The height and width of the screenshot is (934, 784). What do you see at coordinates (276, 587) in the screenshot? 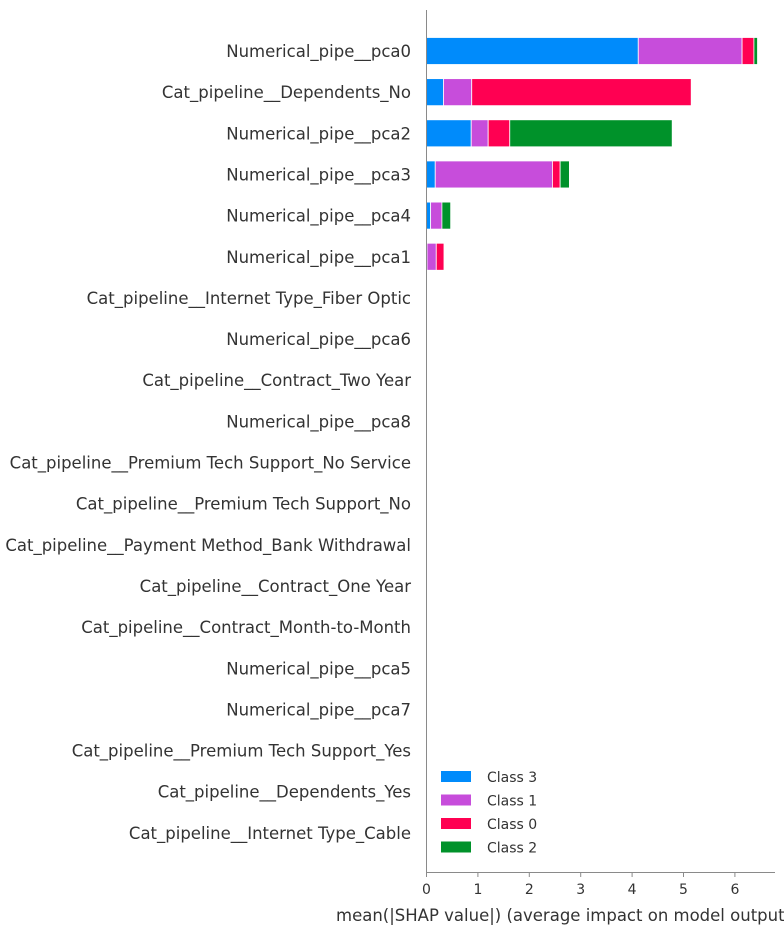
I see `feature-label: Cat_pipeline__Contract_One Year` at bounding box center [276, 587].